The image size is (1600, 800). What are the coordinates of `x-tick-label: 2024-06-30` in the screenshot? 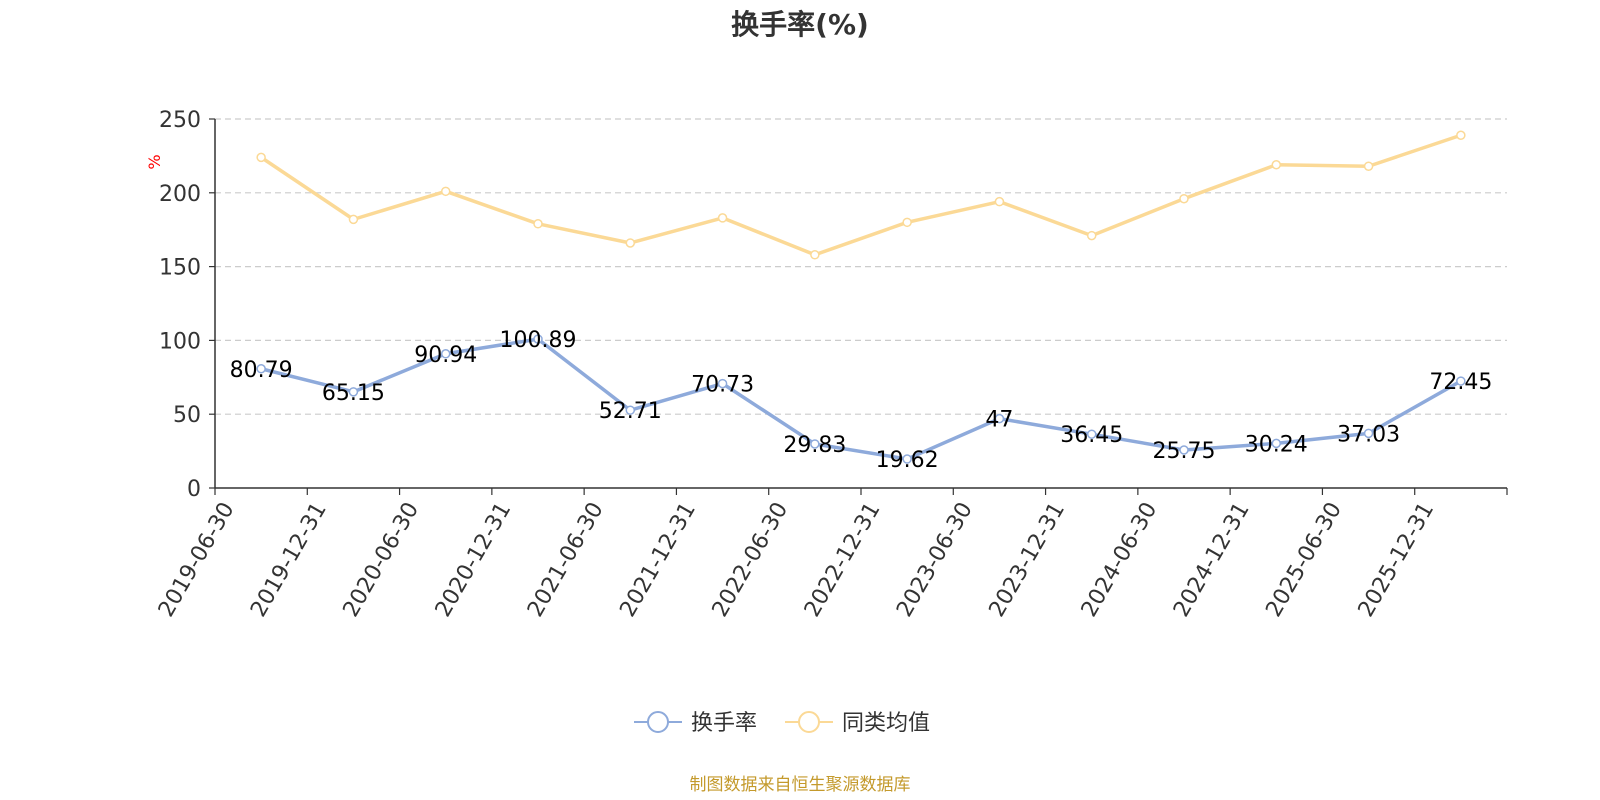 It's located at (1120, 559).